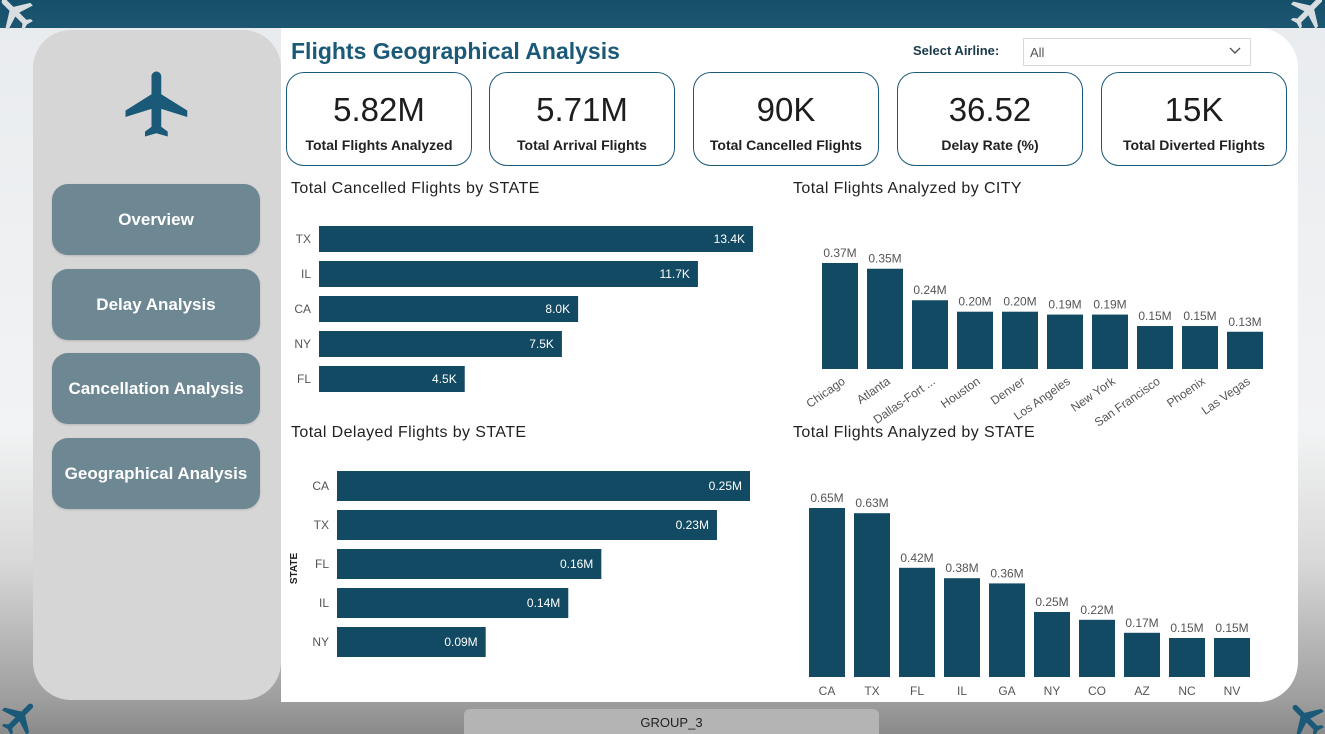 The width and height of the screenshot is (1325, 734). I want to click on category-tick-label: Houston, so click(960, 392).